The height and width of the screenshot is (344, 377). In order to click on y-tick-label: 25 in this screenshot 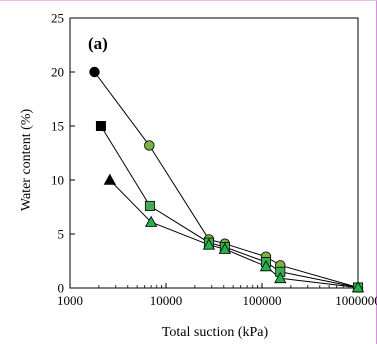, I will do `click(57, 18)`.